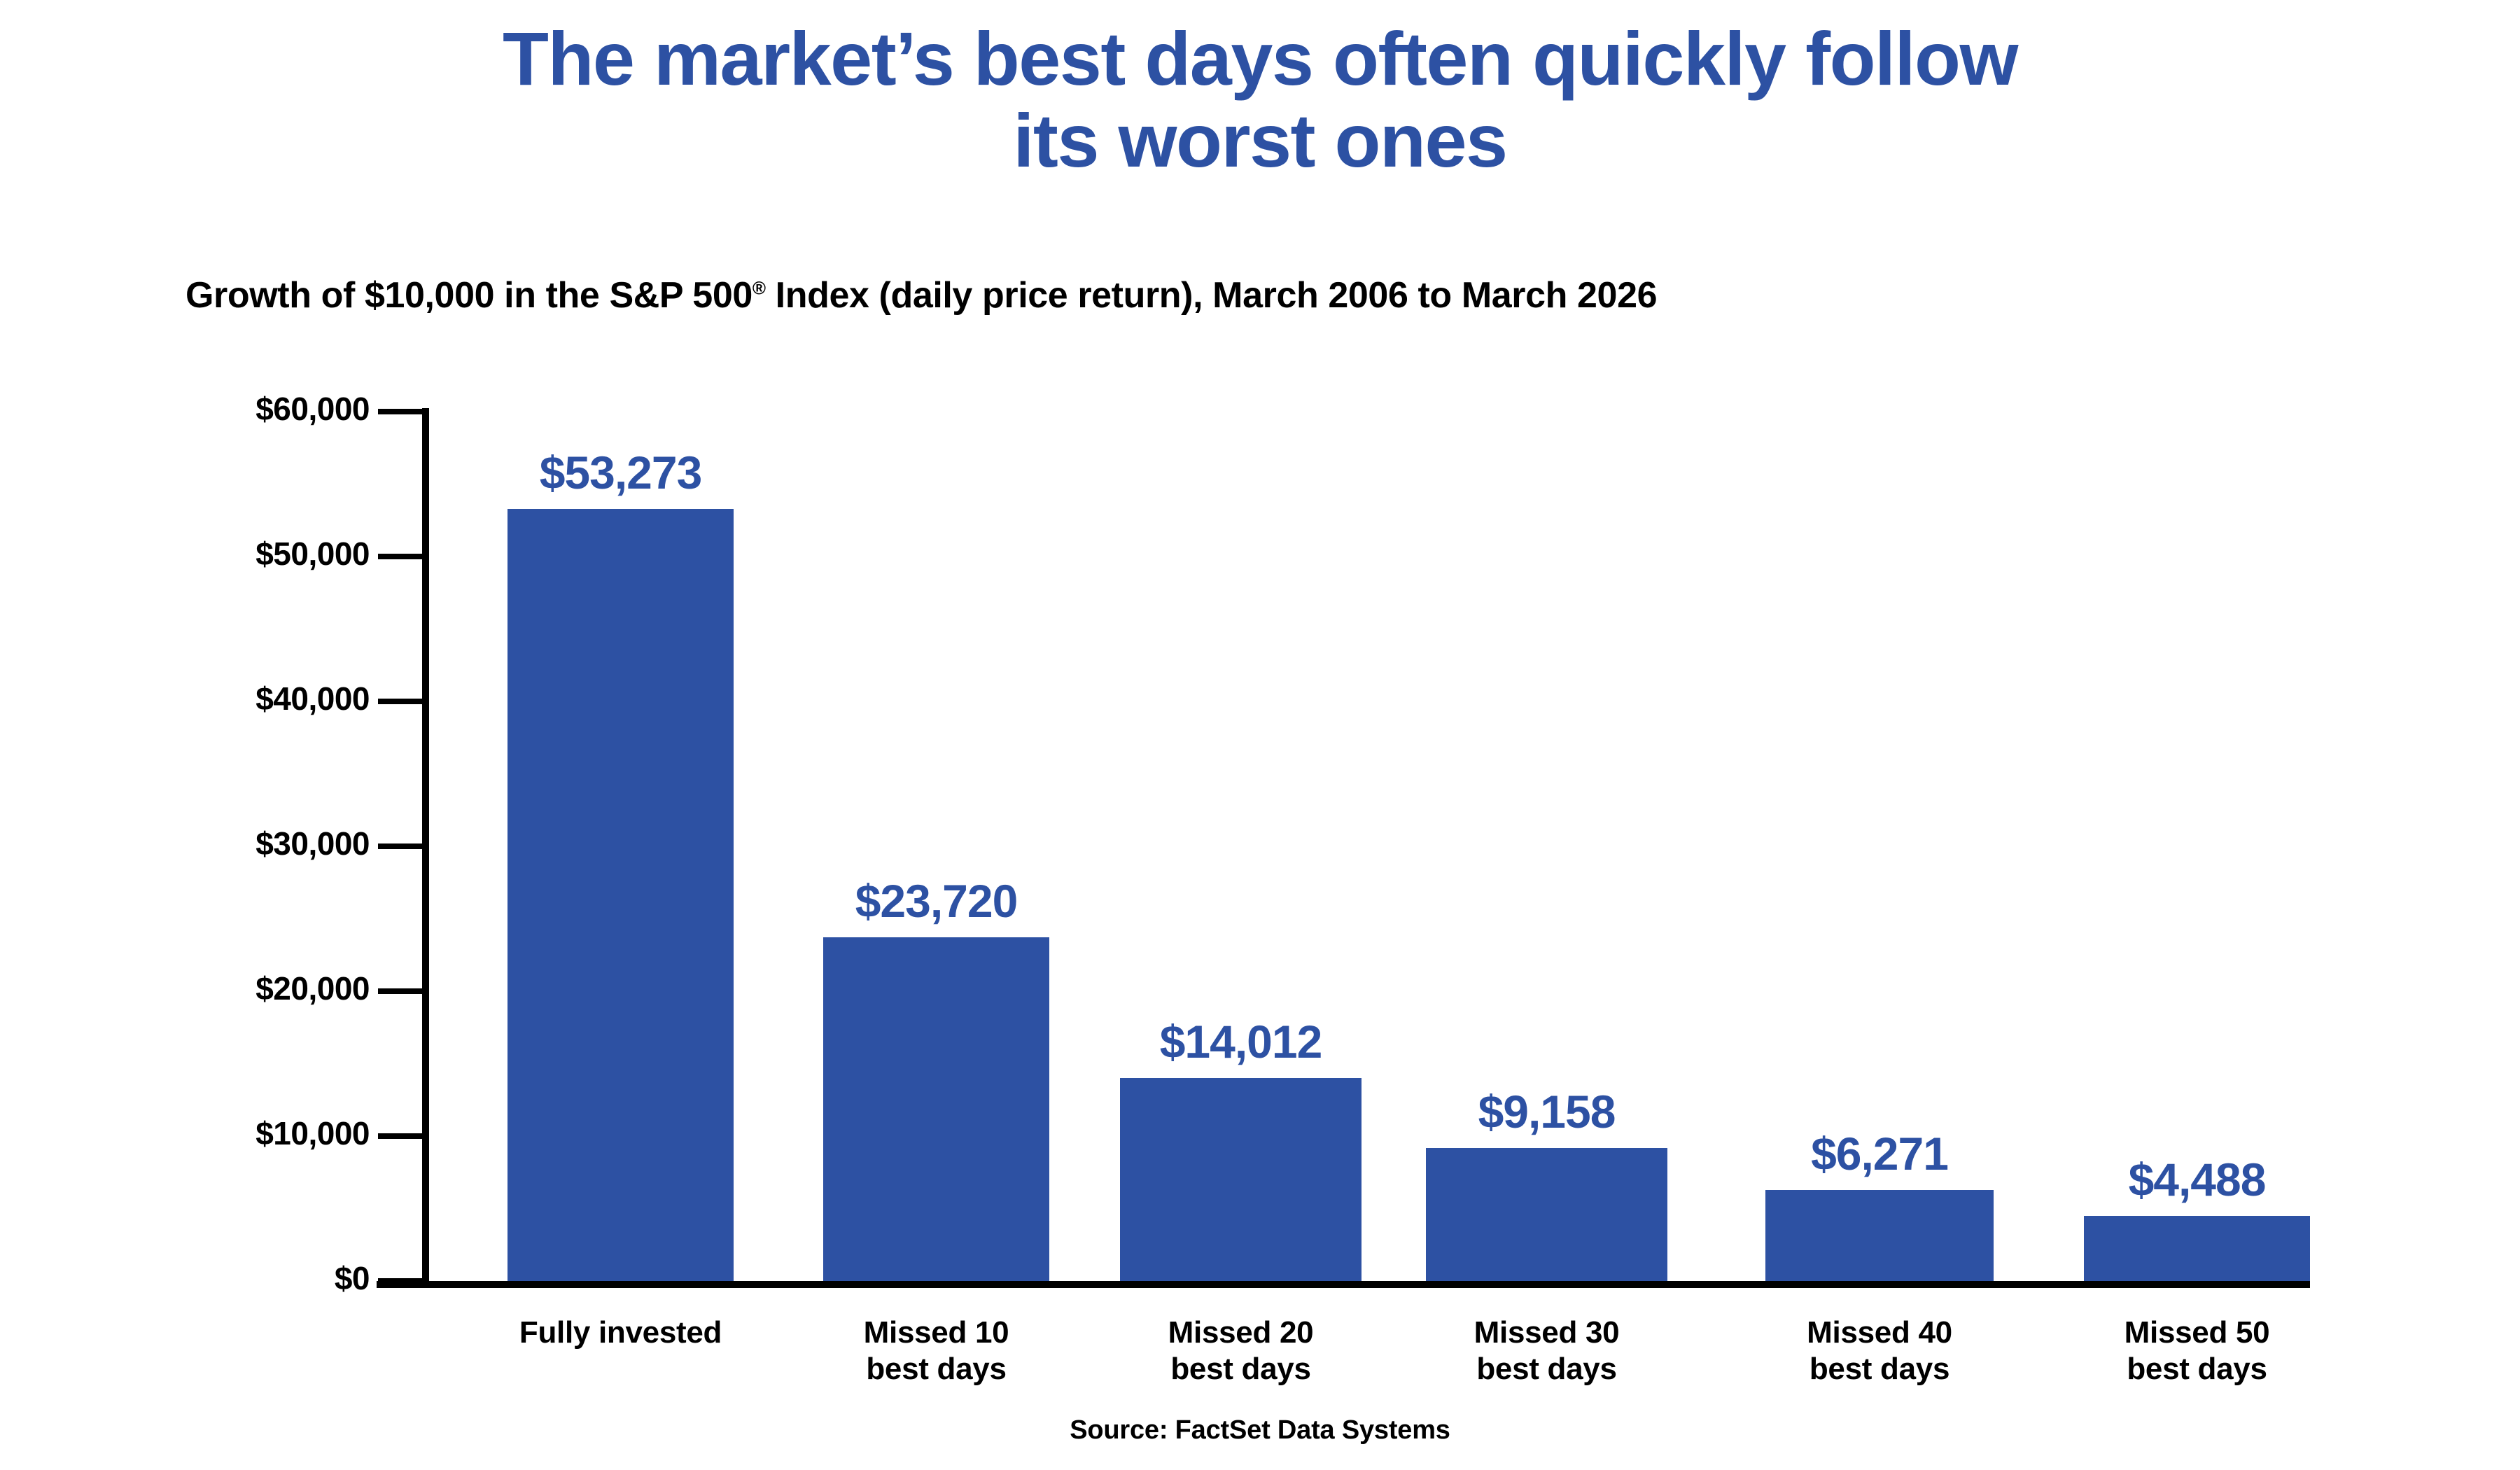 This screenshot has height=1470, width=2520. What do you see at coordinates (2197, 1180) in the screenshot?
I see `bar-value-label: $4,488` at bounding box center [2197, 1180].